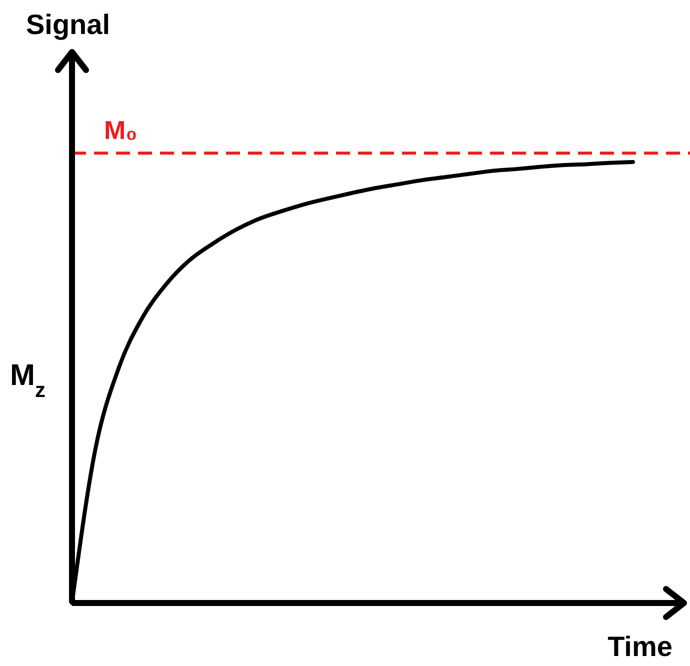 The height and width of the screenshot is (666, 690). I want to click on ref-line-label: M₀, so click(121, 130).